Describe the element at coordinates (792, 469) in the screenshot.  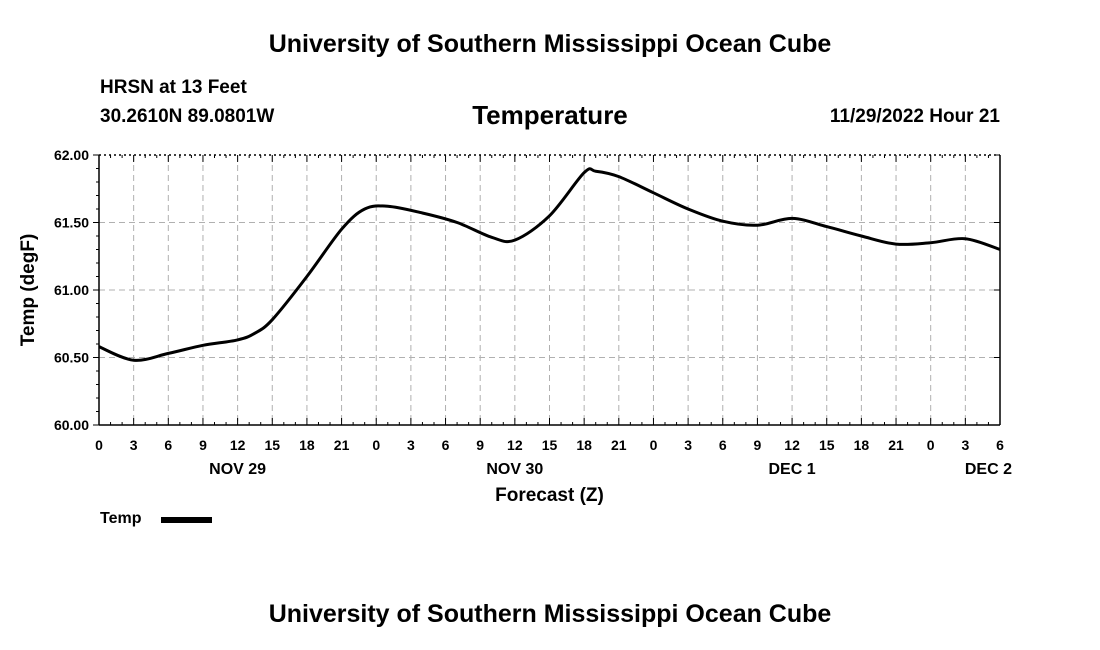
I see `x-date-label: DEC 1` at that location.